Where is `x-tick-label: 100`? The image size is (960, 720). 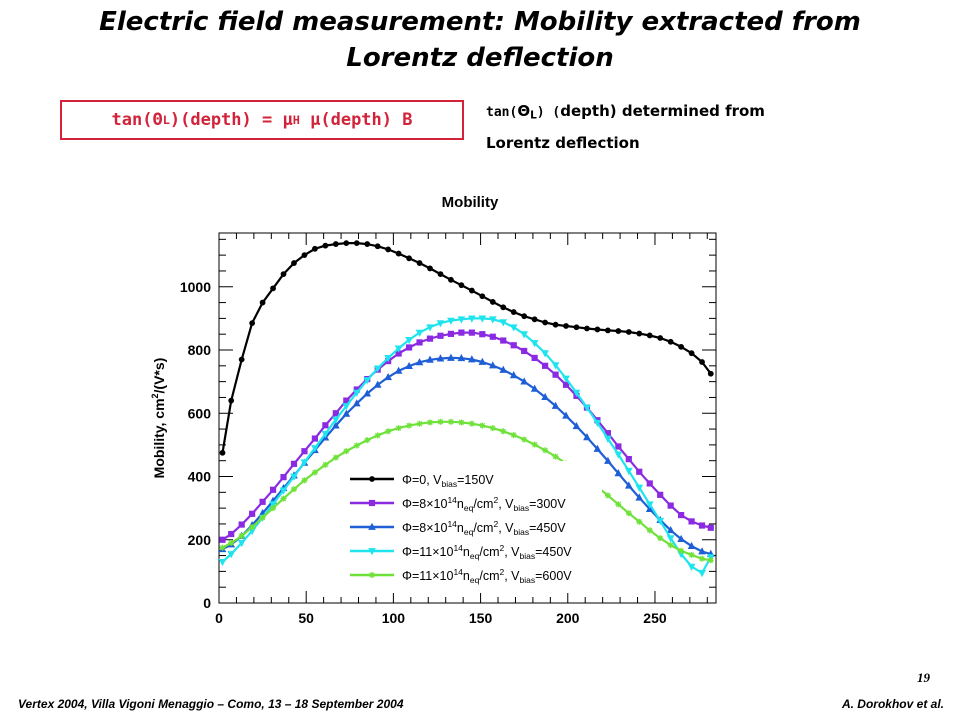 x-tick-label: 100 is located at coordinates (394, 618).